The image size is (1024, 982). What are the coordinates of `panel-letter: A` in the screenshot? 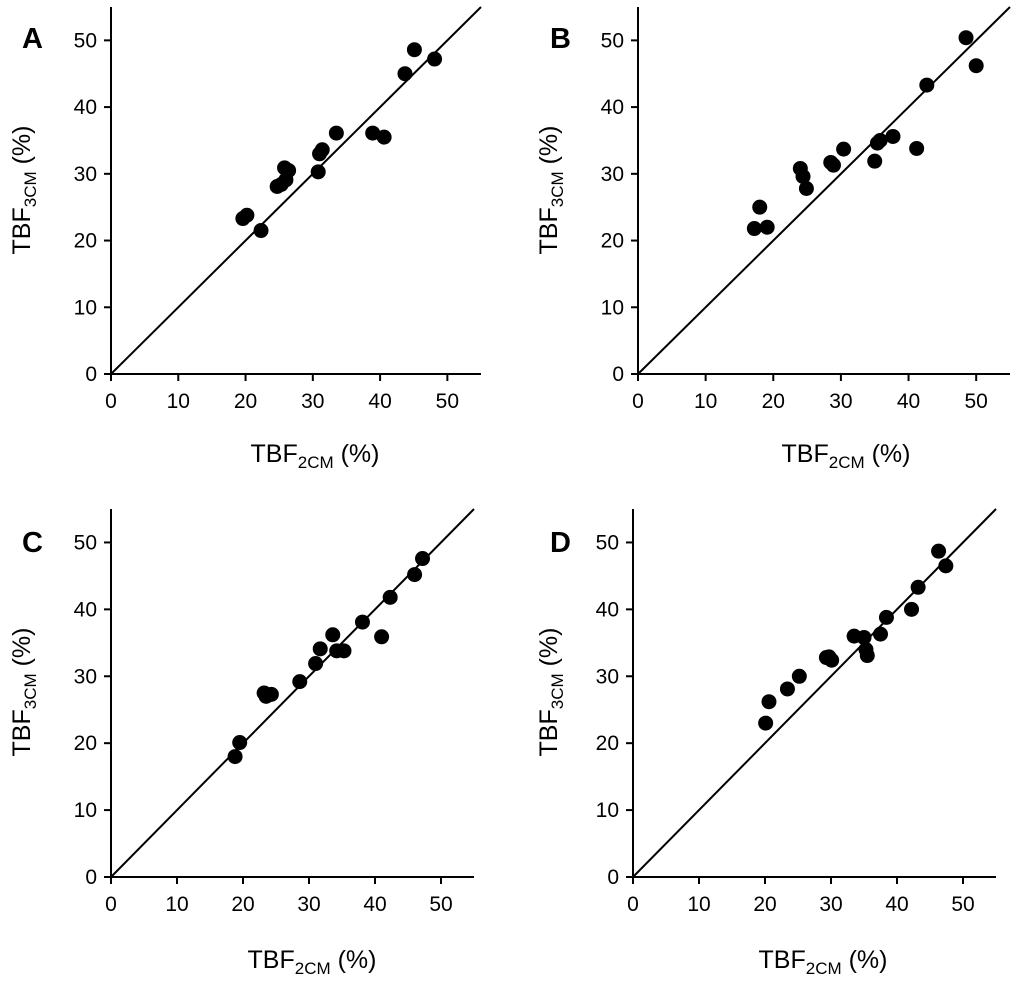 It's located at (32, 39).